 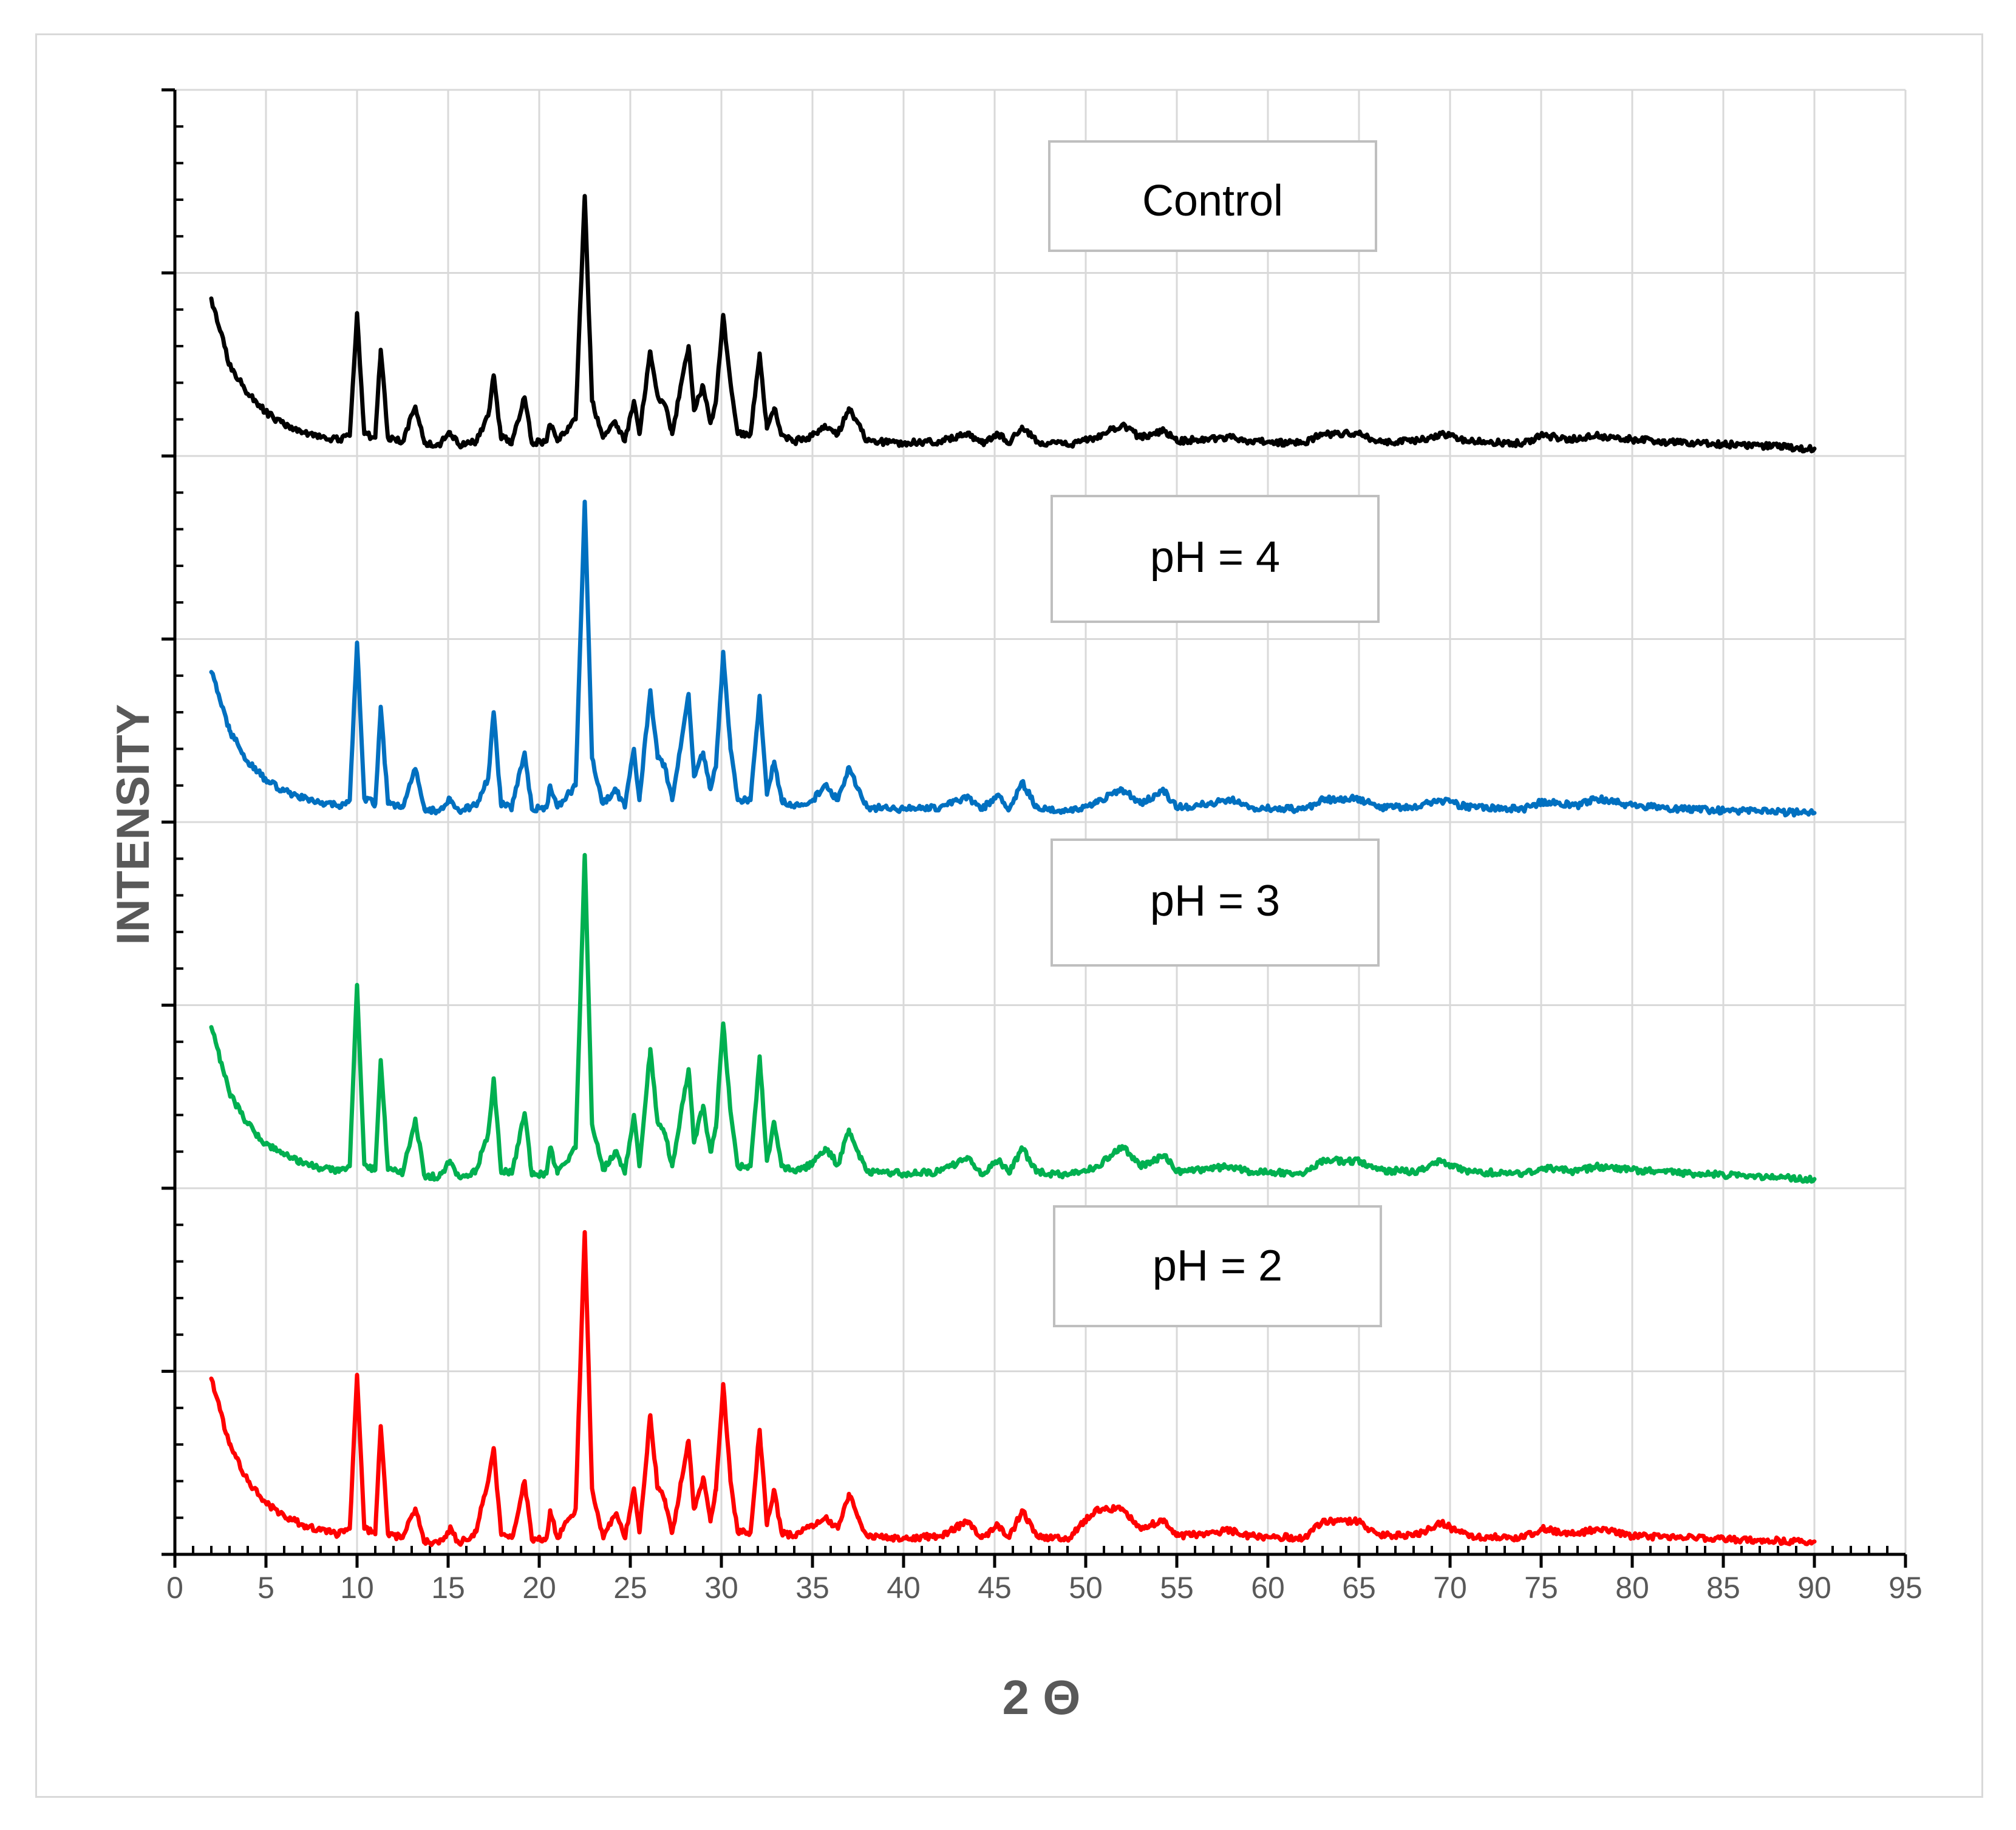 What do you see at coordinates (995, 1588) in the screenshot?
I see `x-tick-label: 45` at bounding box center [995, 1588].